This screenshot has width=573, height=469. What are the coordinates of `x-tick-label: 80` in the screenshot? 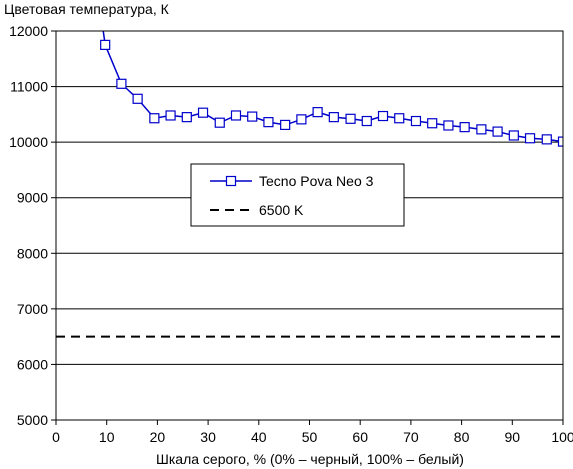 It's located at (462, 437).